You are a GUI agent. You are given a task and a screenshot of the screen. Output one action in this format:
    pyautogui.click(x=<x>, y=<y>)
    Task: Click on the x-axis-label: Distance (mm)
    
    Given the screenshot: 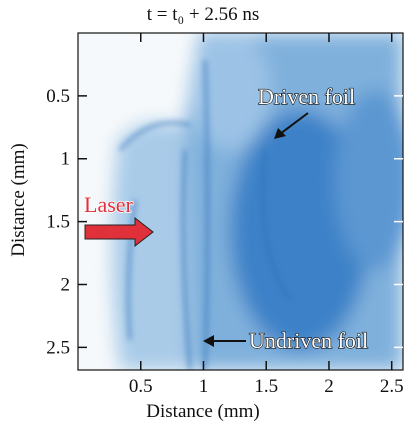 What is the action you would take?
    pyautogui.click(x=202, y=411)
    